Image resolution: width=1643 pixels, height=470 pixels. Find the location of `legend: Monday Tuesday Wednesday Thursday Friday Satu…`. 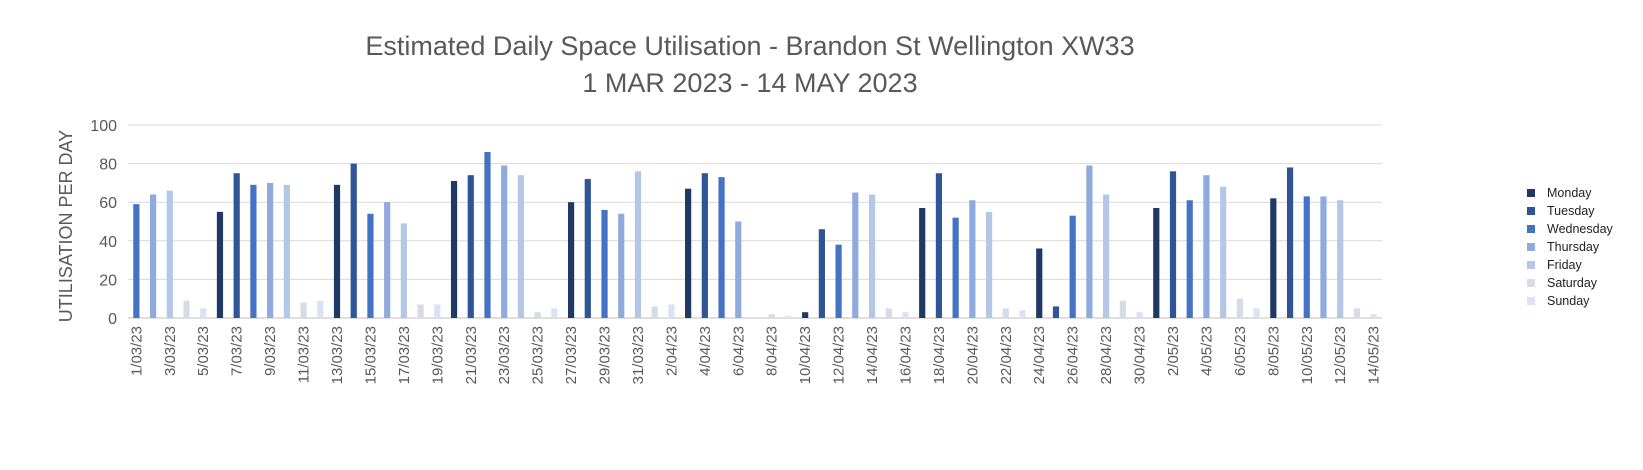

legend: Monday Tuesday Wednesday Thursday Friday Satu… is located at coordinates (1570, 247).